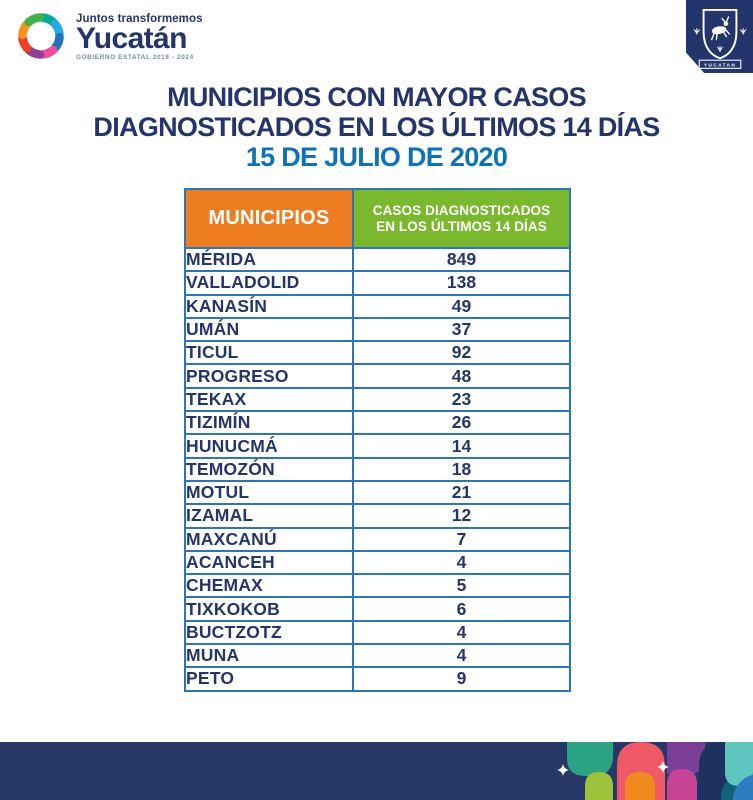 The height and width of the screenshot is (800, 753). Describe the element at coordinates (269, 656) in the screenshot. I see `municipio-cell: MUNA` at that location.